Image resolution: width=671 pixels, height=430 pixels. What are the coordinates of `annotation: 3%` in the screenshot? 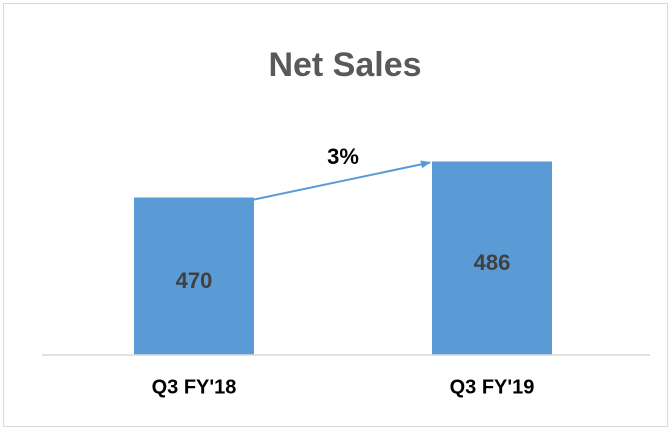 It's located at (343, 156).